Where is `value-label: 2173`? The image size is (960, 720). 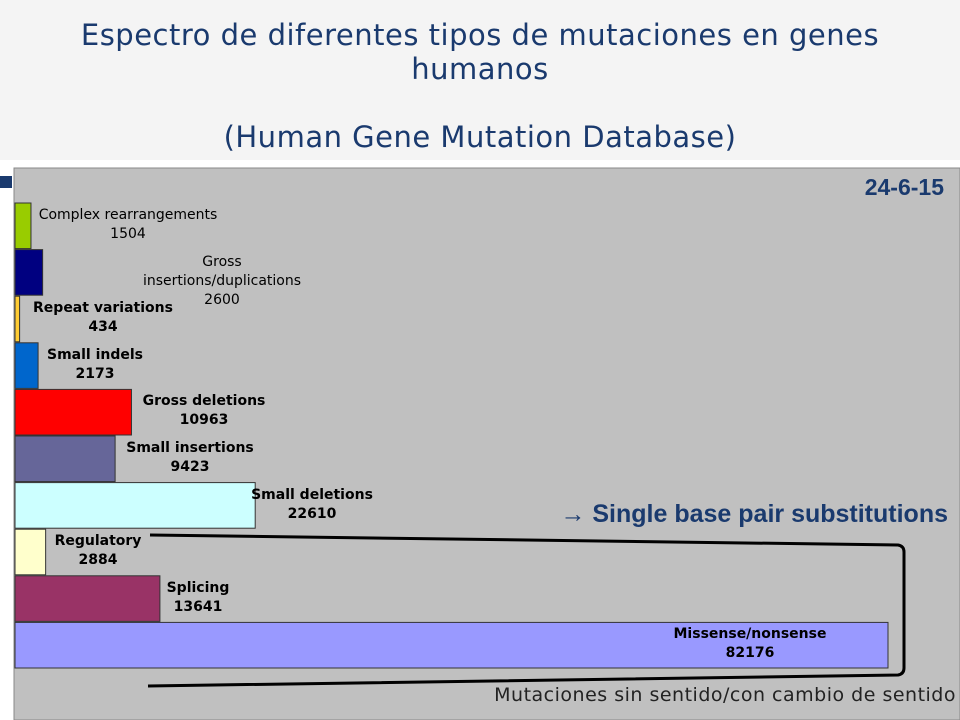 value-label: 2173 is located at coordinates (95, 373).